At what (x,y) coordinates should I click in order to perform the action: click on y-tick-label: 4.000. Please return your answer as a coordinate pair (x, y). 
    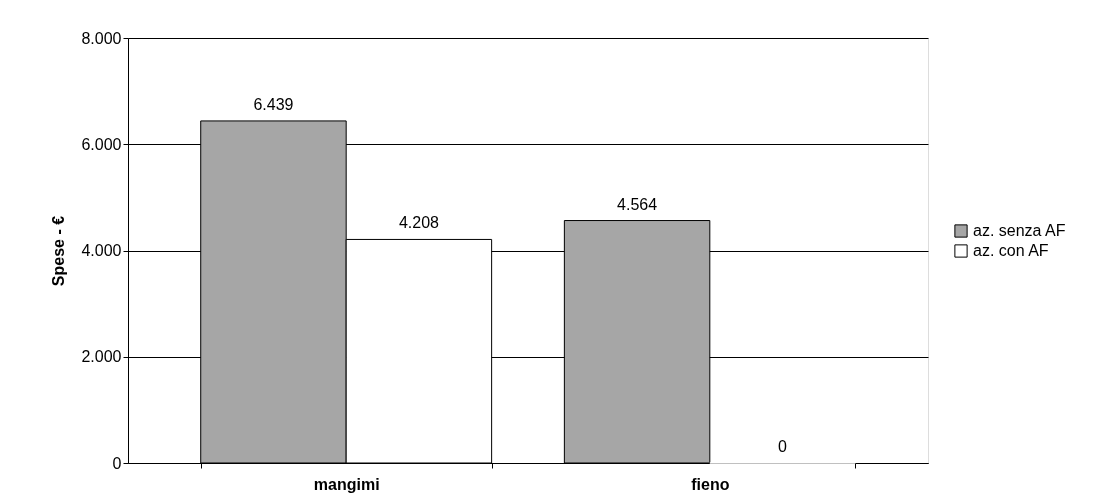
    Looking at the image, I should click on (101, 250).